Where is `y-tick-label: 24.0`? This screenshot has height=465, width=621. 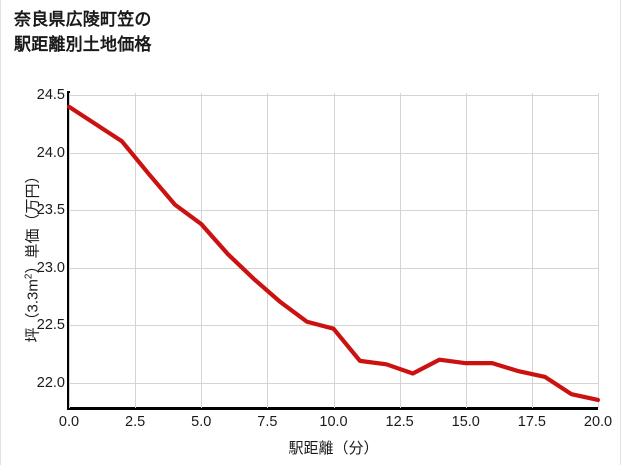 y-tick-label: 24.0 is located at coordinates (50, 152).